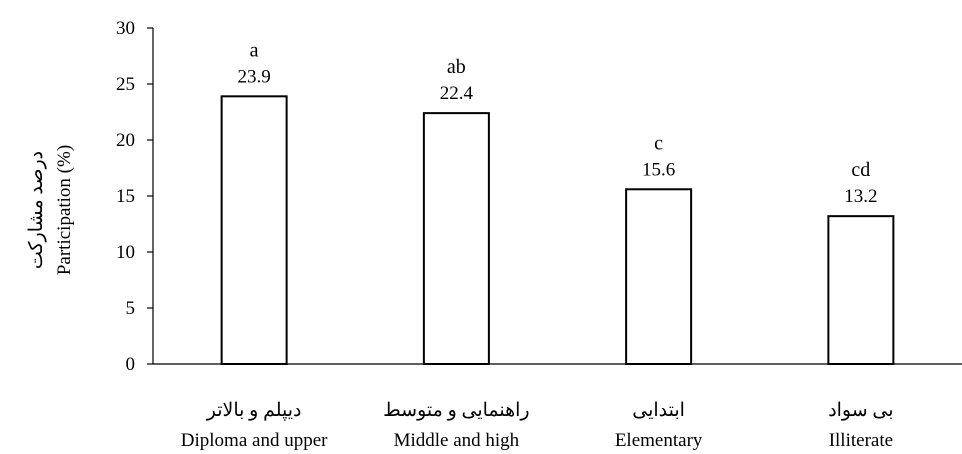  What do you see at coordinates (254, 410) in the screenshot?
I see `x-tick-label-fa: دیپلم و بالاتر` at bounding box center [254, 410].